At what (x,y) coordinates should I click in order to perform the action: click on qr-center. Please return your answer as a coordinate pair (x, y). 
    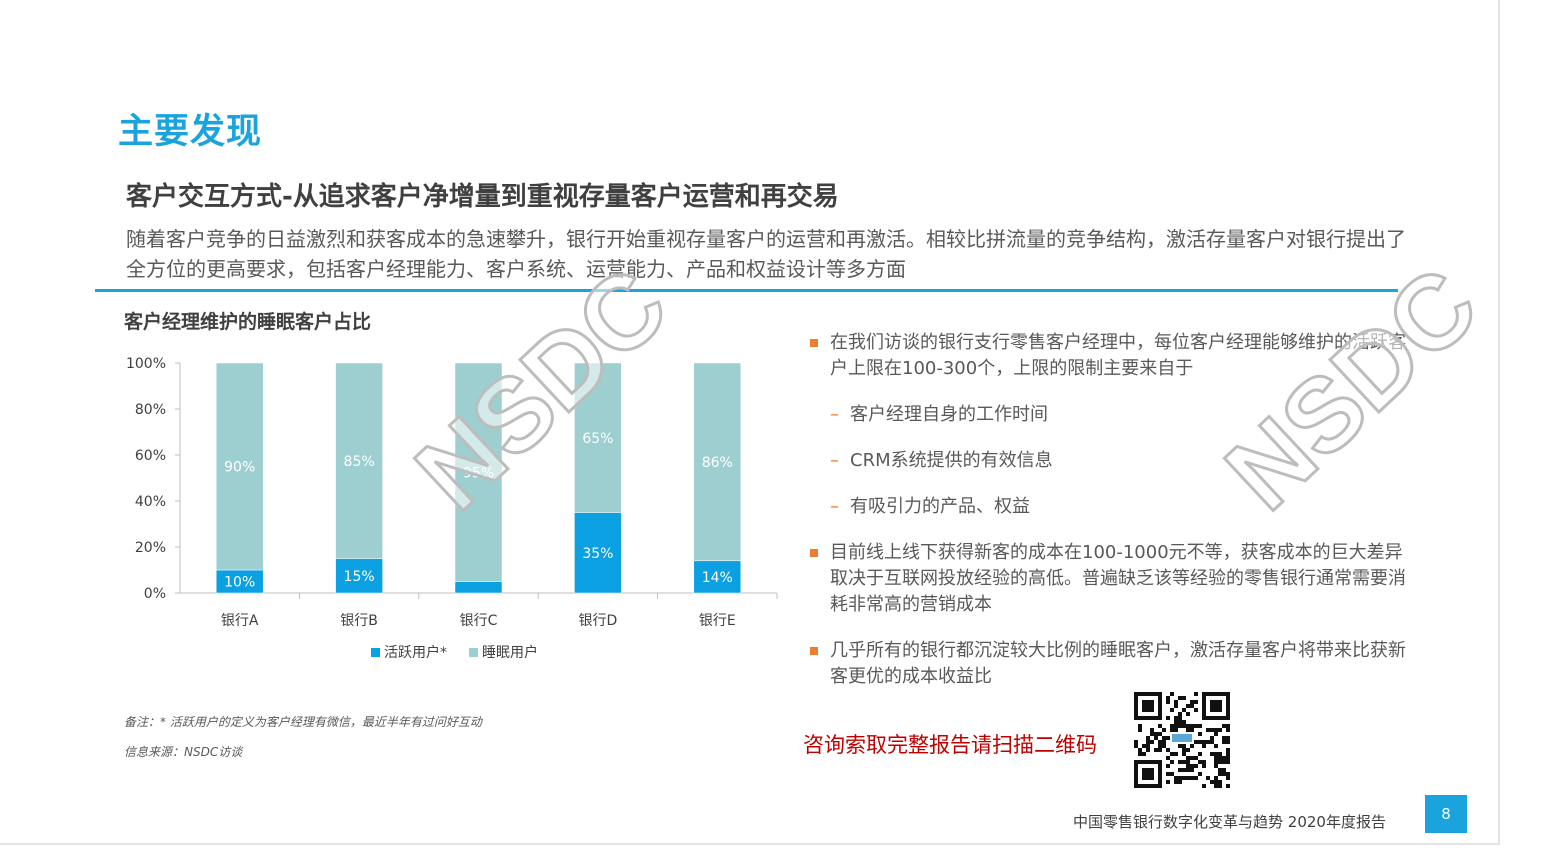
    Looking at the image, I should click on (1182, 738).